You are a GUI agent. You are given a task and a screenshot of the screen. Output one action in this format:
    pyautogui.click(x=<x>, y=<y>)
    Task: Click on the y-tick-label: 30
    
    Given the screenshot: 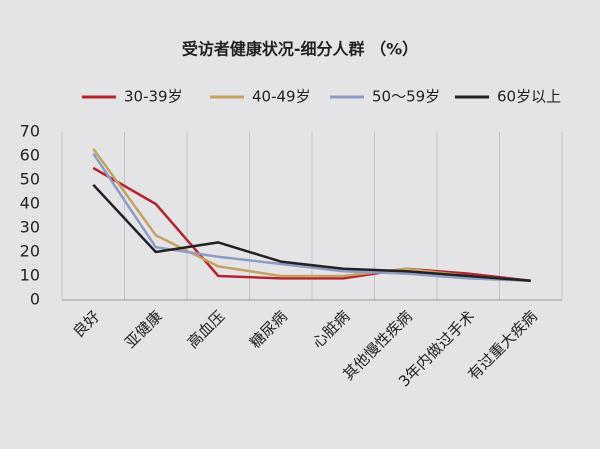 What is the action you would take?
    pyautogui.click(x=30, y=227)
    